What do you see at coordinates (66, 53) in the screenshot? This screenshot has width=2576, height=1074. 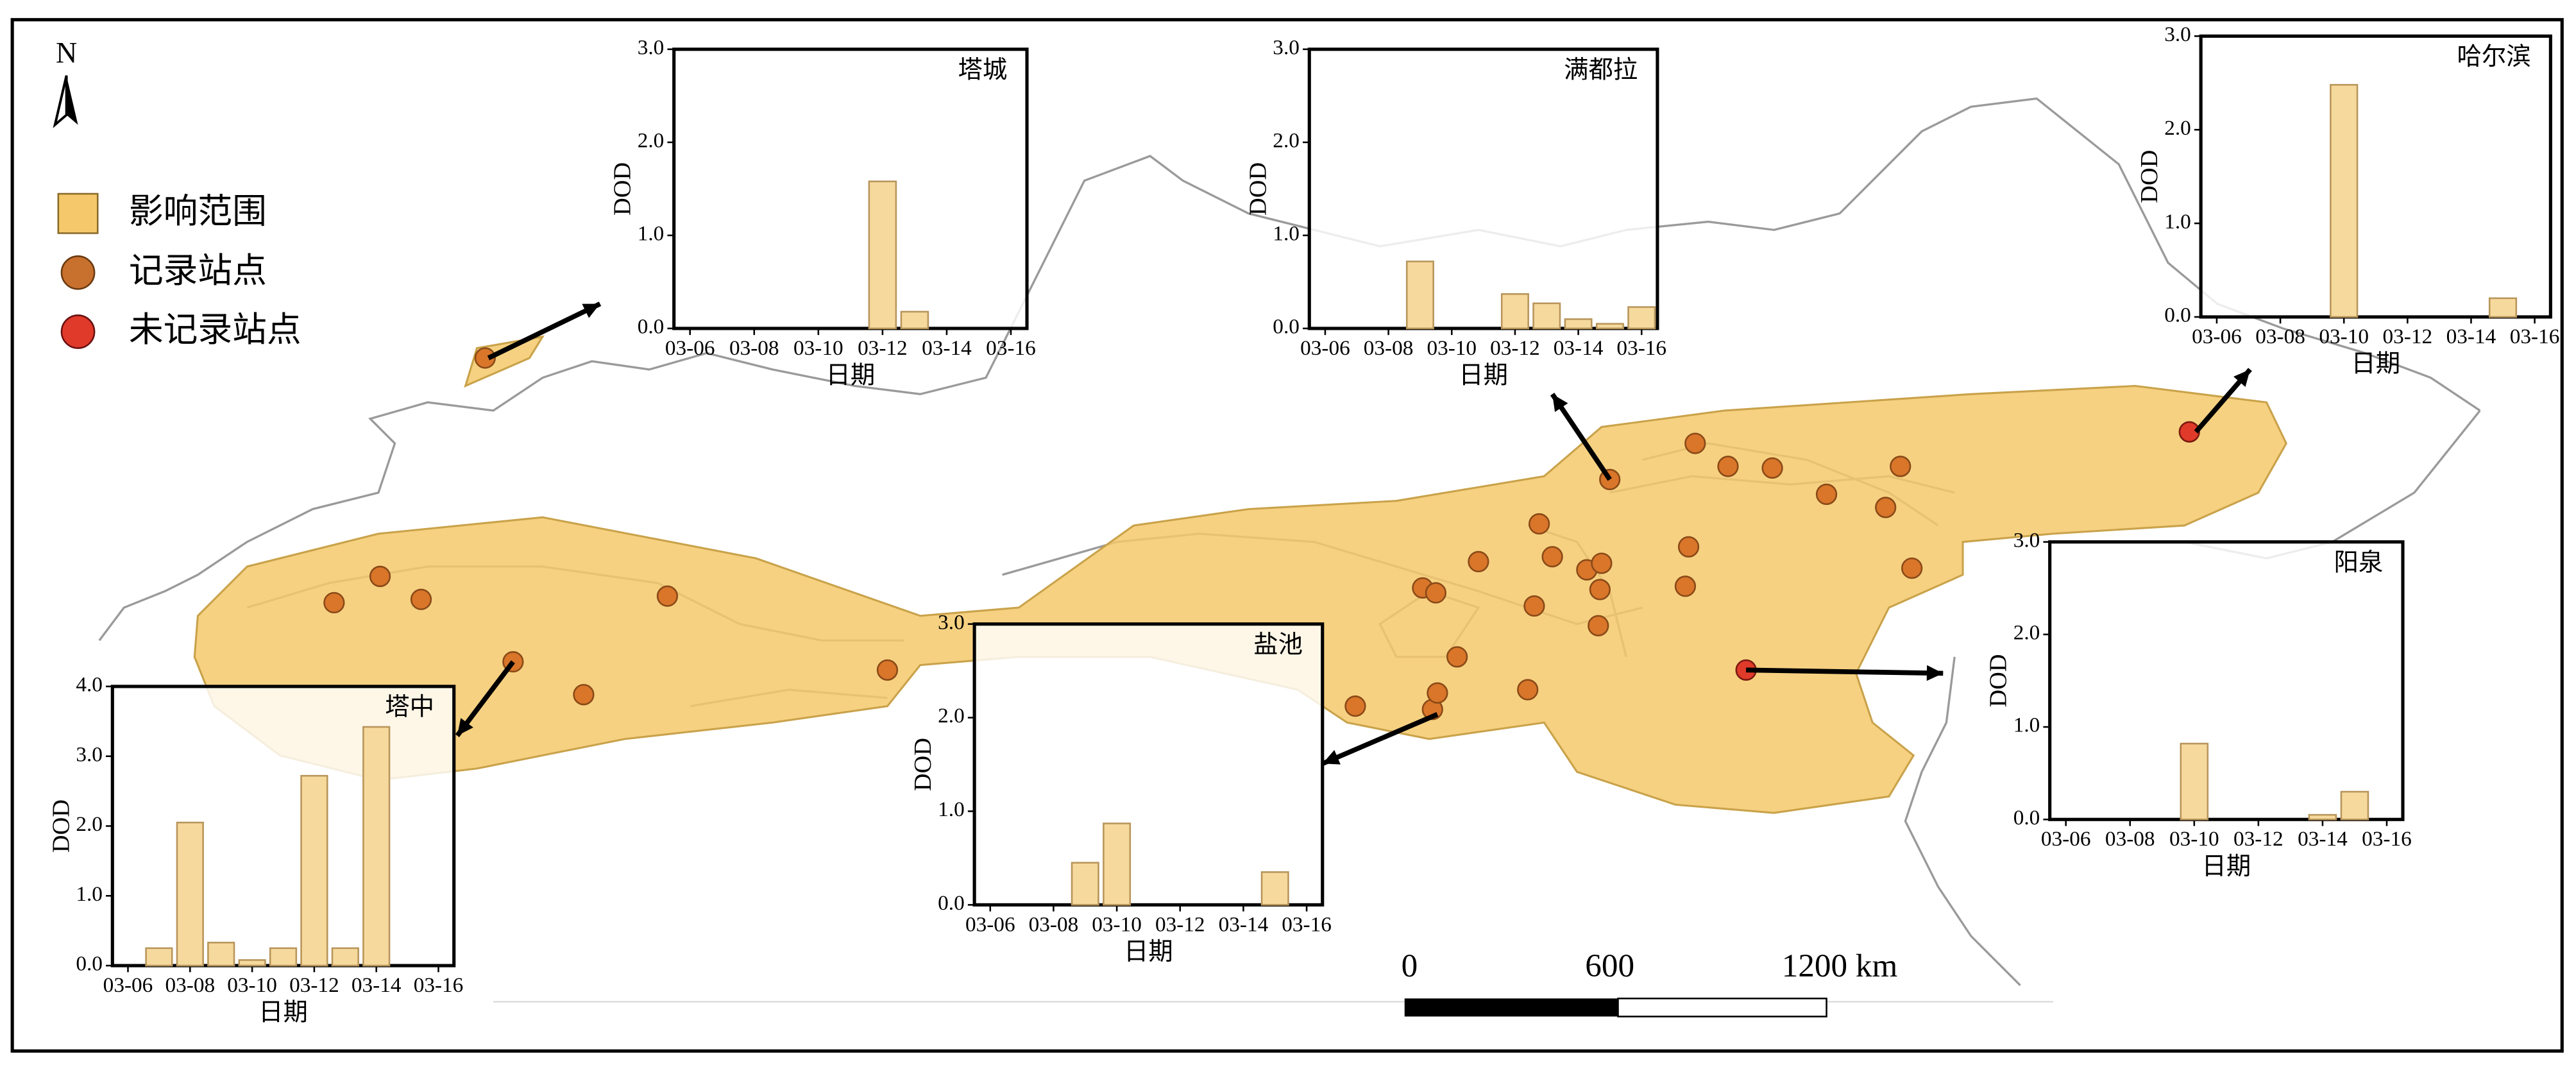 I see `north-label: N` at bounding box center [66, 53].